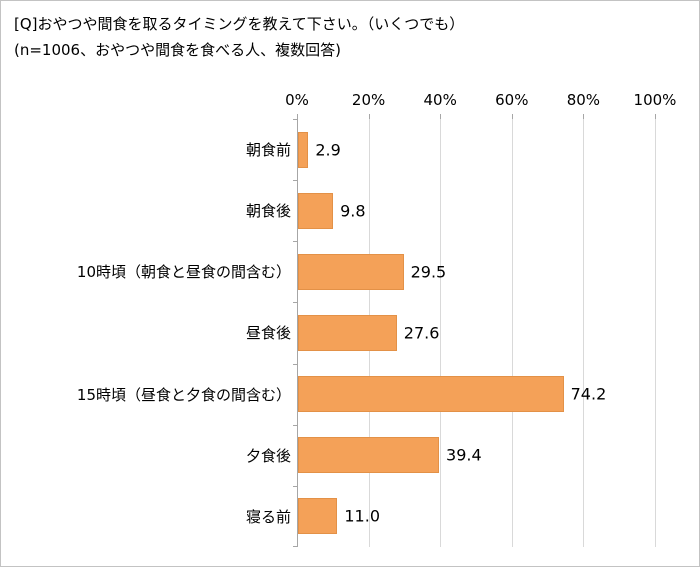  I want to click on category-label-row: 昼食後, so click(150, 332).